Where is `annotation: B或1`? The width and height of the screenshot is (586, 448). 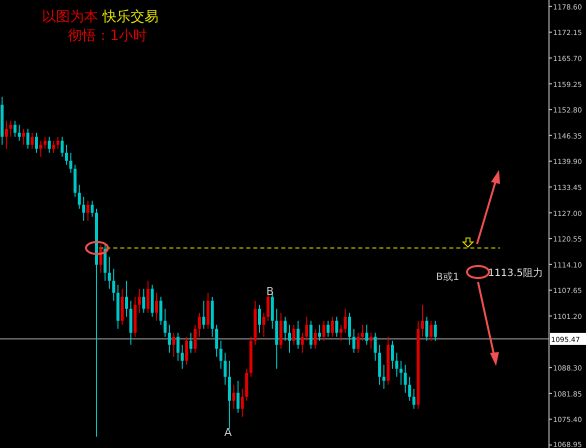
annotation: B或1 is located at coordinates (448, 277).